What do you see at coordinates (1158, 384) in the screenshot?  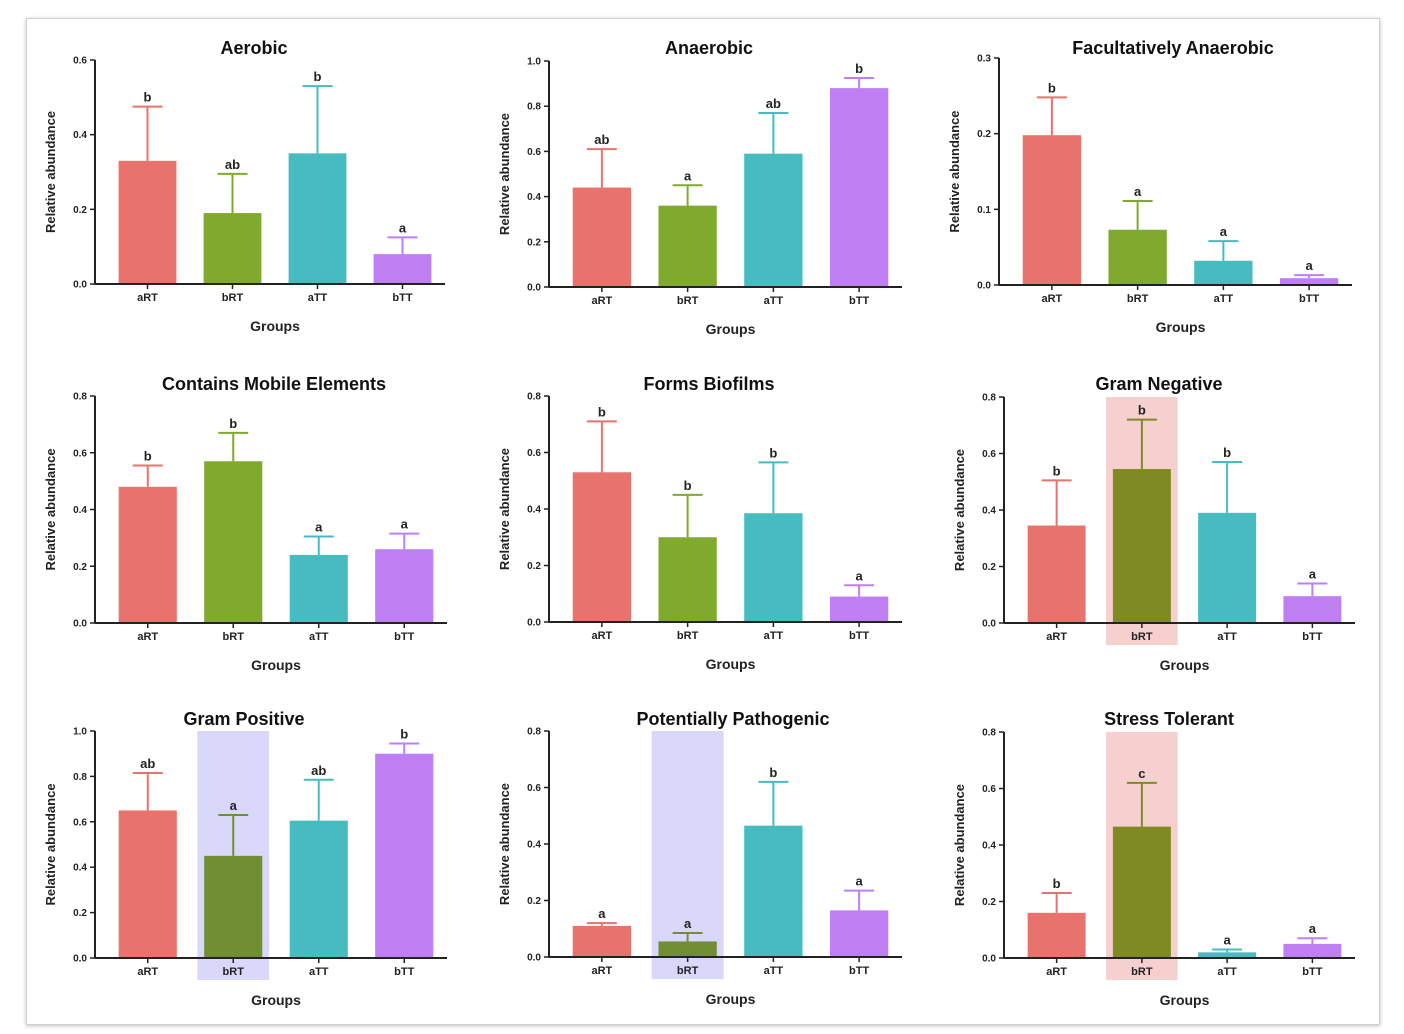 I see `chart-title: Gram Negative` at bounding box center [1158, 384].